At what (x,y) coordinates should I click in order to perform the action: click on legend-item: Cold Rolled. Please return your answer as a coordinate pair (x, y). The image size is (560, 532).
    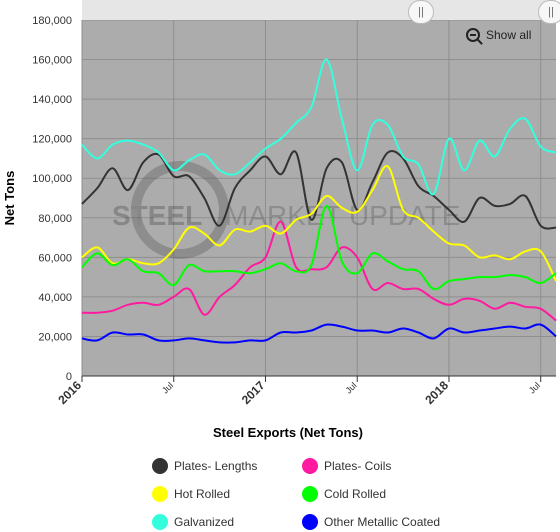
    Looking at the image, I should click on (344, 494).